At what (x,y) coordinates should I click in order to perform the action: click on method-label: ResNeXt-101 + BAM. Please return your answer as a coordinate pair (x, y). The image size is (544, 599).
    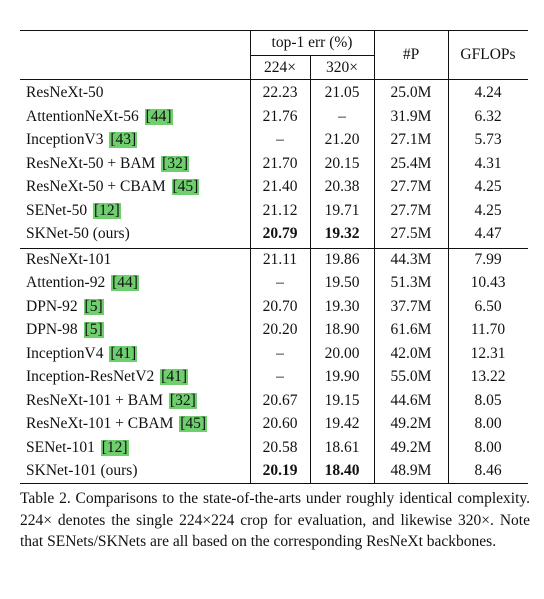
    Looking at the image, I should click on (95, 400).